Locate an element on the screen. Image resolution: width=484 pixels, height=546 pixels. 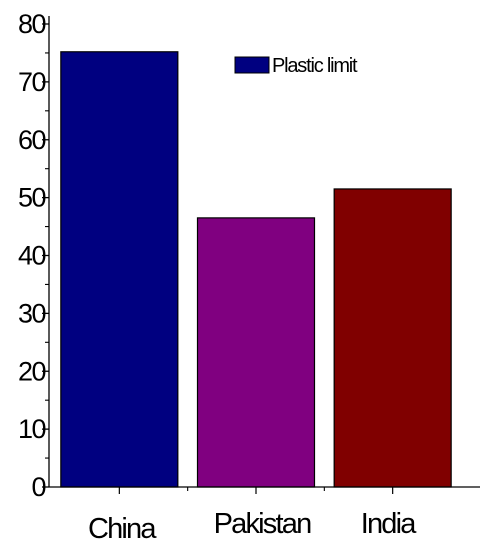
y-tick-label: 0 is located at coordinates (38, 487).